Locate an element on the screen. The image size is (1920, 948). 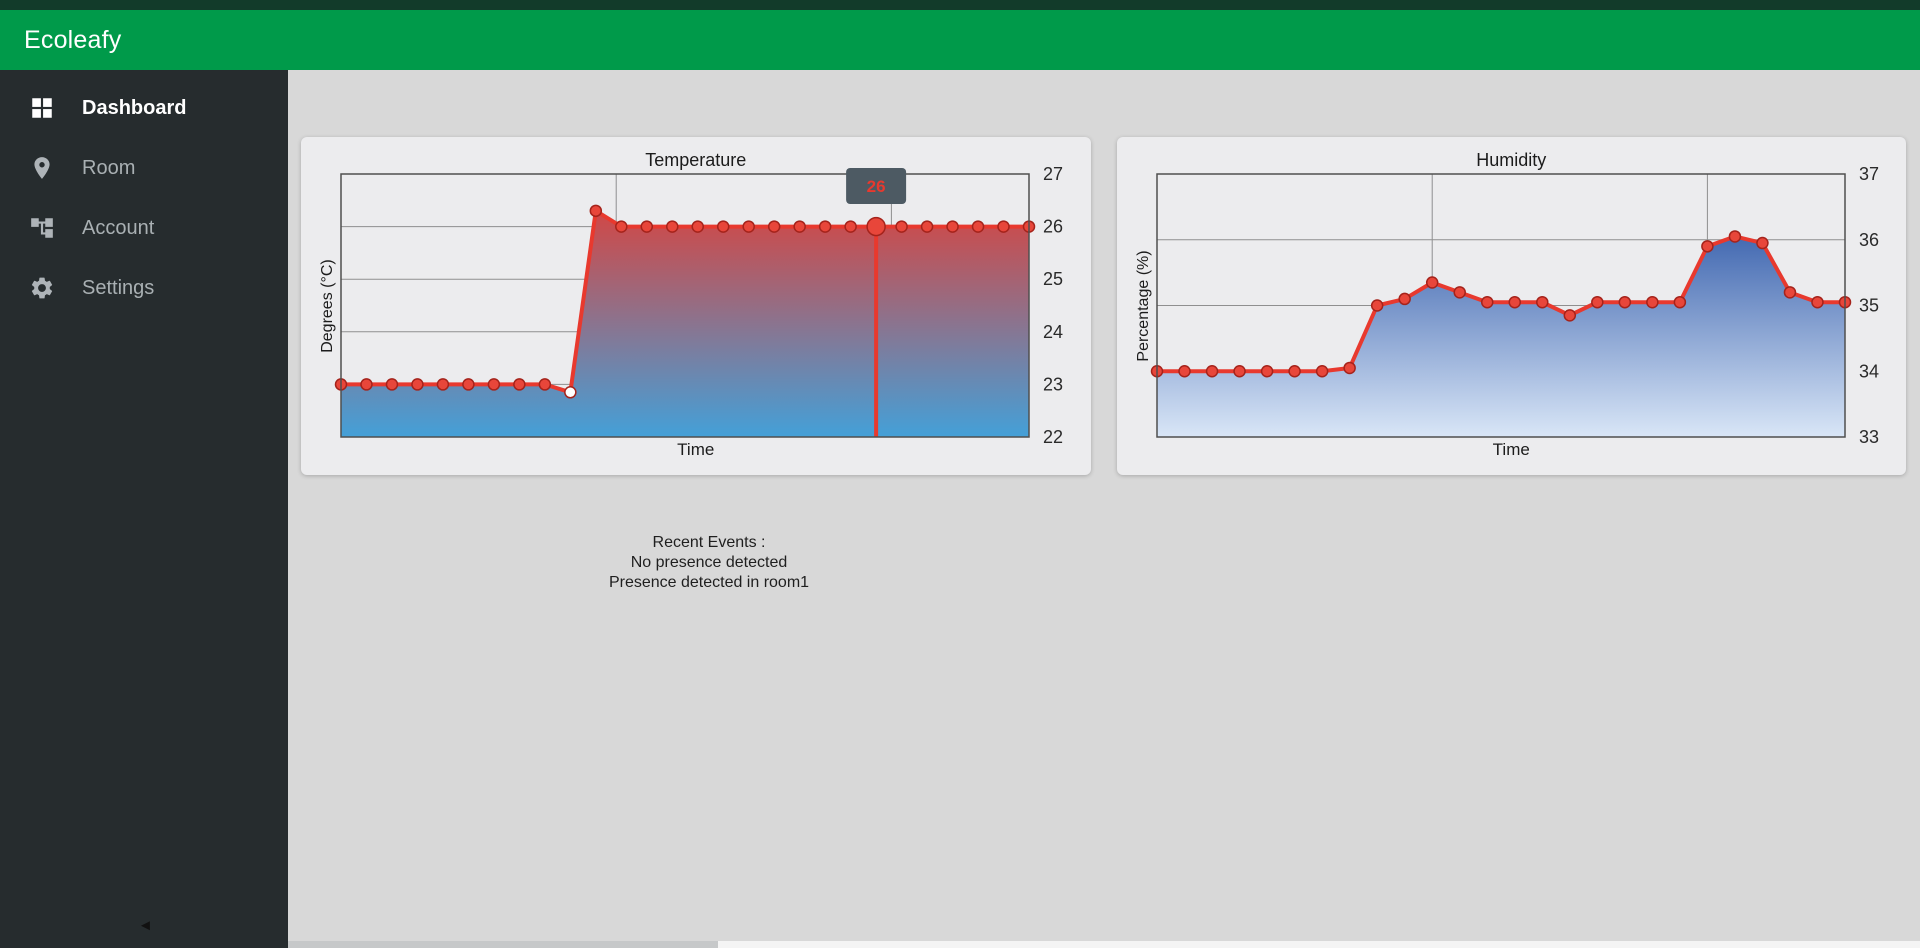
y-tick-label: 33 is located at coordinates (1869, 437).